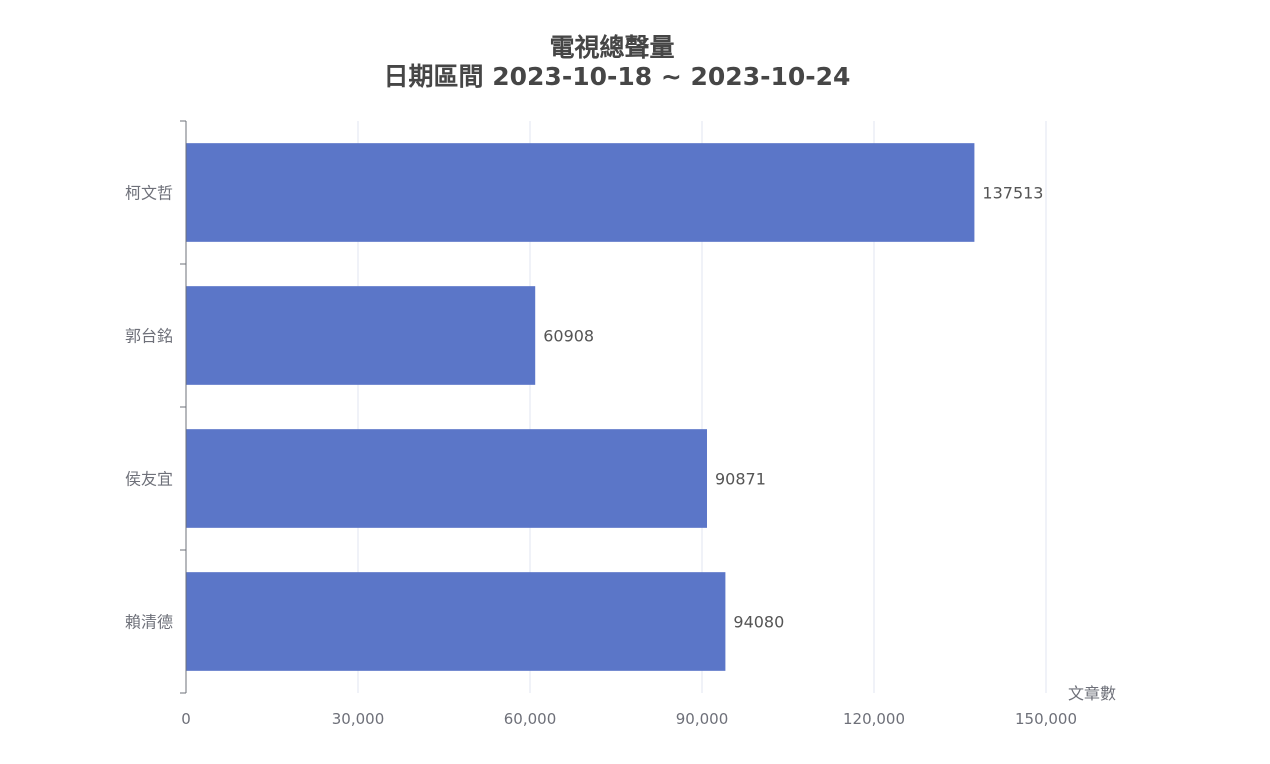 The height and width of the screenshot is (764, 1270). Describe the element at coordinates (186, 719) in the screenshot. I see `x-tick-label: 0` at that location.